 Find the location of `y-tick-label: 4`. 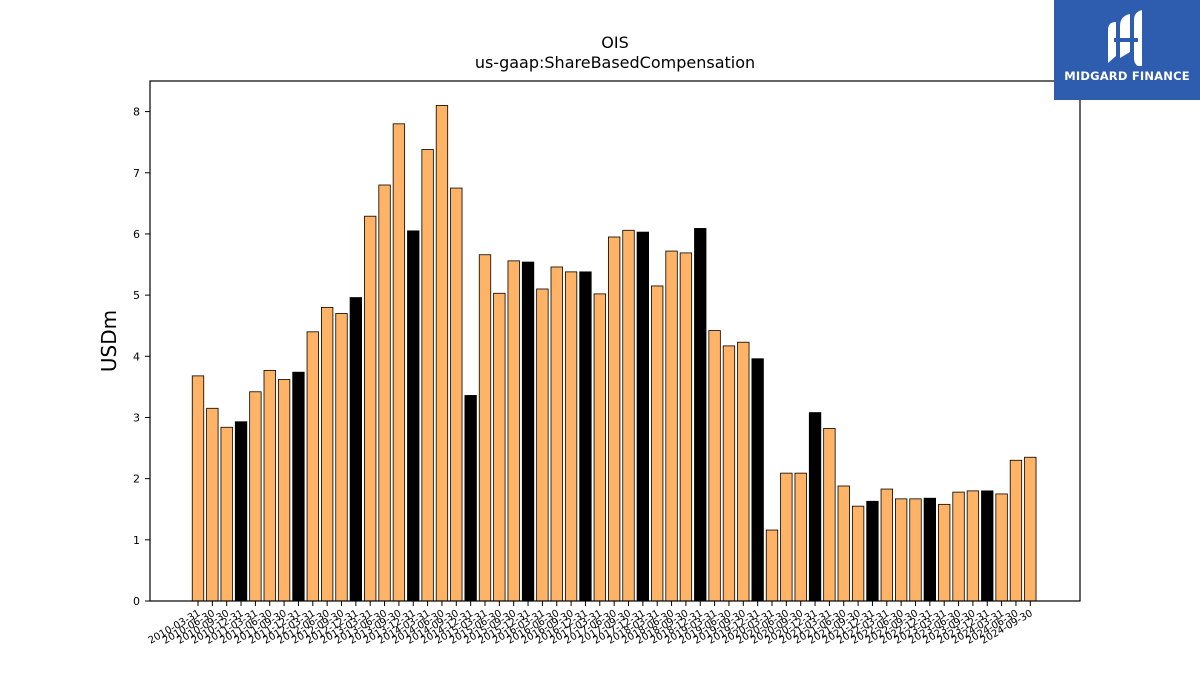

y-tick-label: 4 is located at coordinates (136, 356).